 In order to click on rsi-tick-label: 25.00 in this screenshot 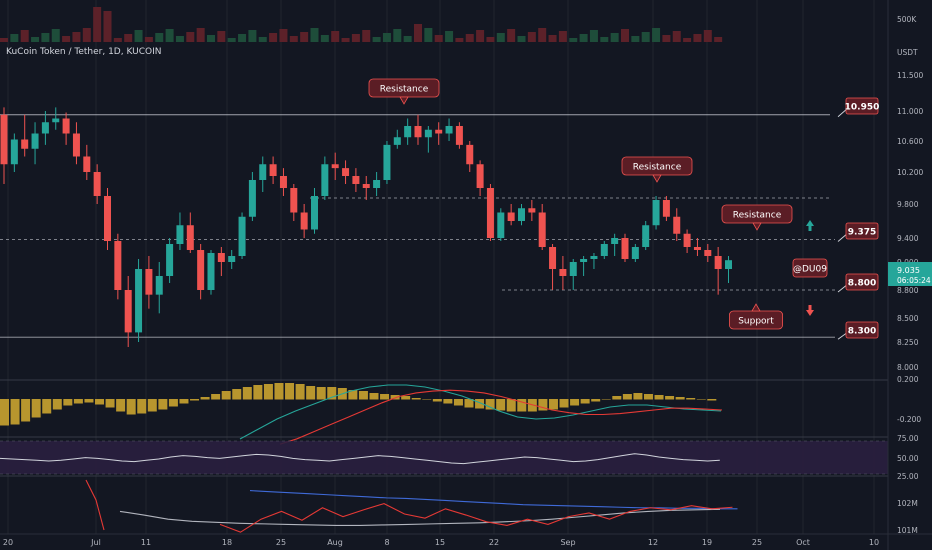, I will do `click(908, 476)`.